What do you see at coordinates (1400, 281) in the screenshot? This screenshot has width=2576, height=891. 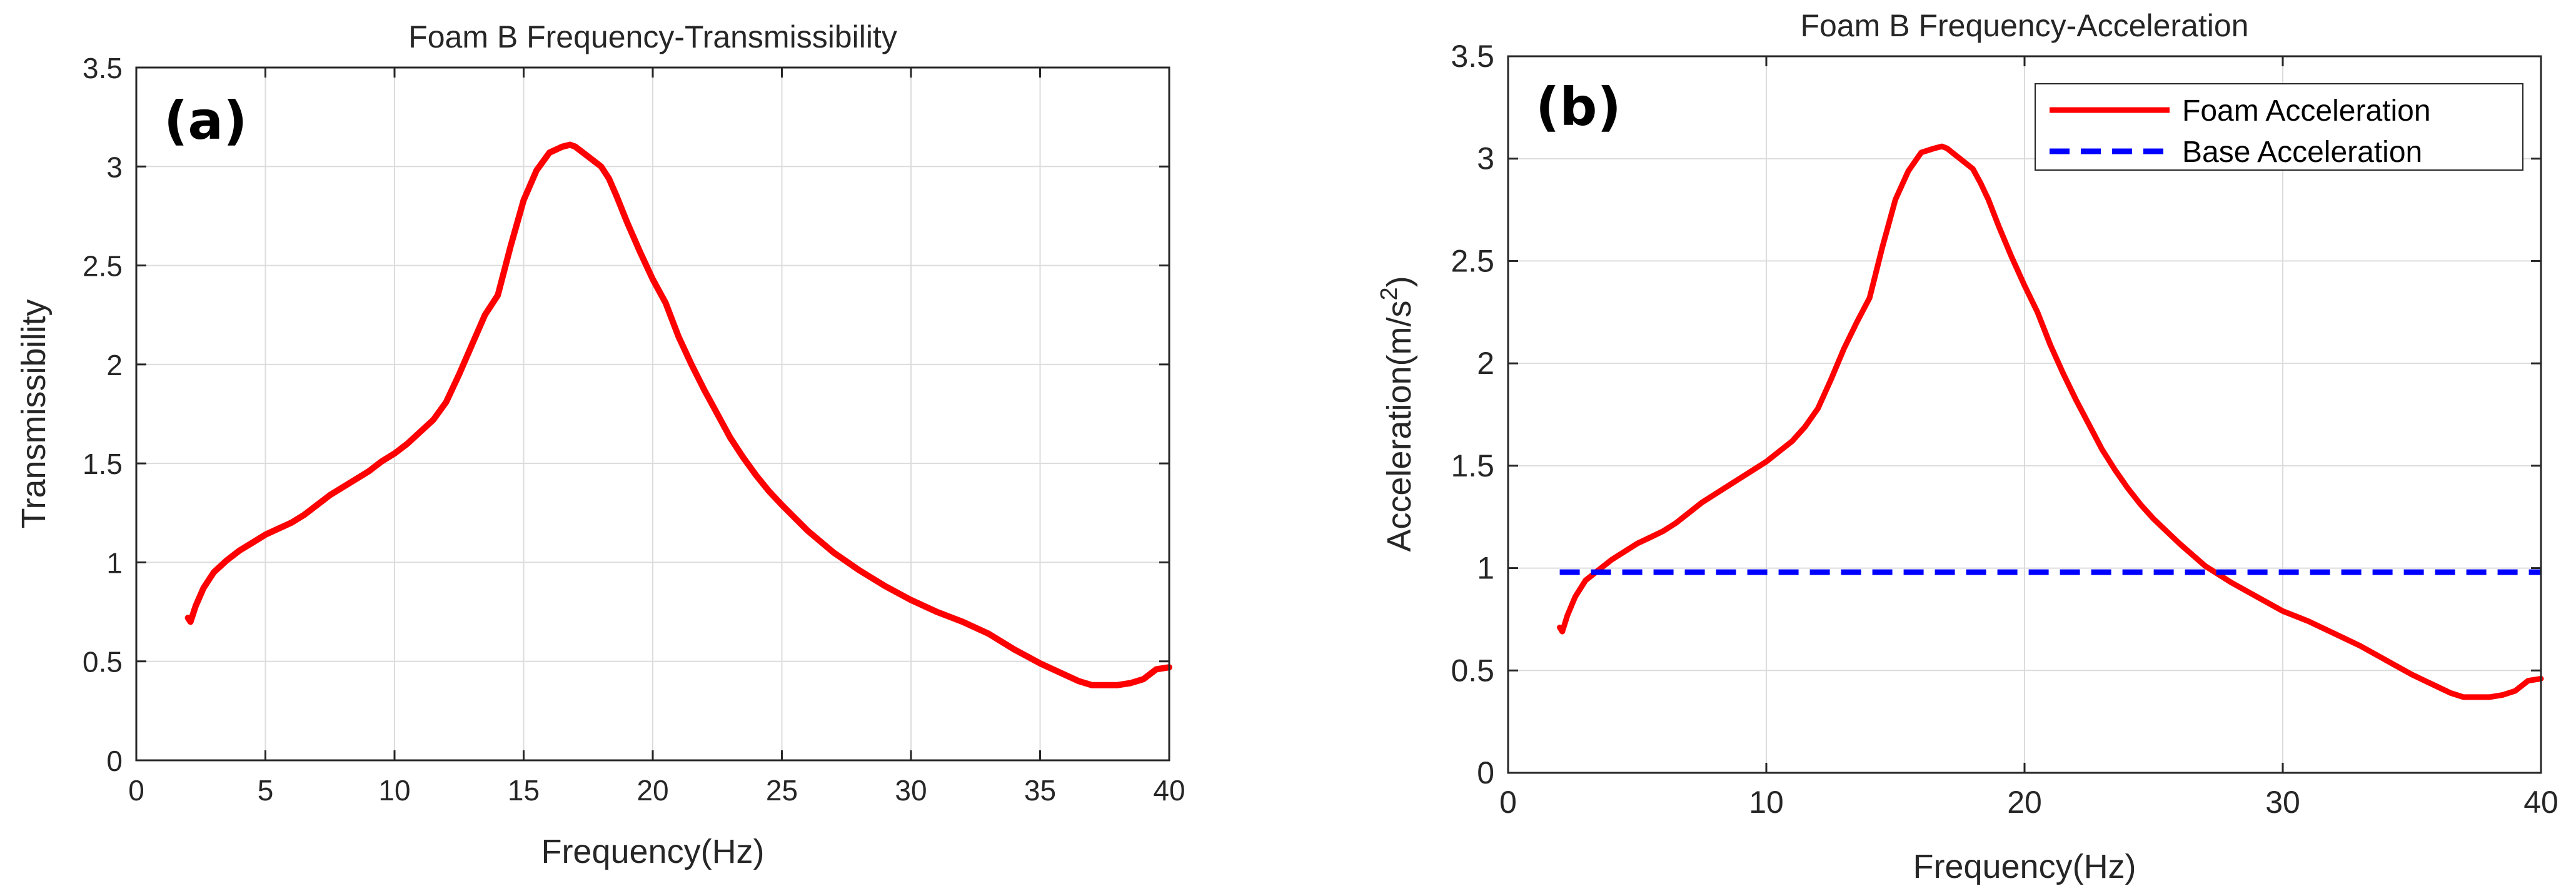 I see `y-axis-label-suffix: )` at bounding box center [1400, 281].